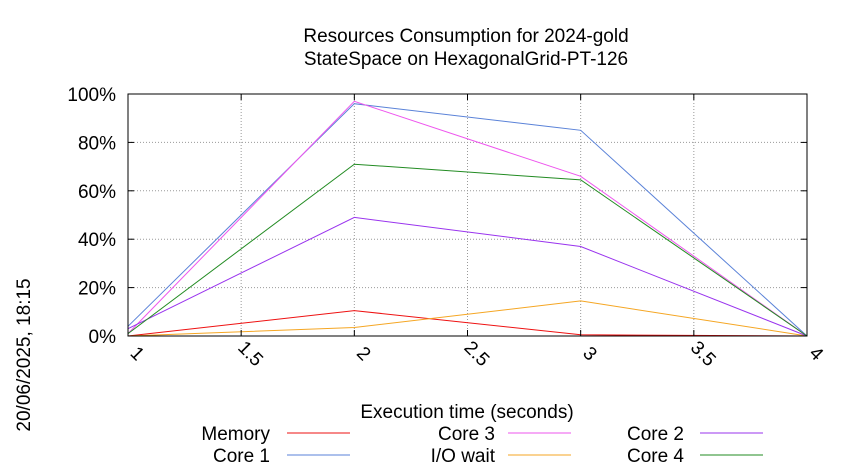  What do you see at coordinates (477, 354) in the screenshot?
I see `x-tick-label: 2.5` at bounding box center [477, 354].